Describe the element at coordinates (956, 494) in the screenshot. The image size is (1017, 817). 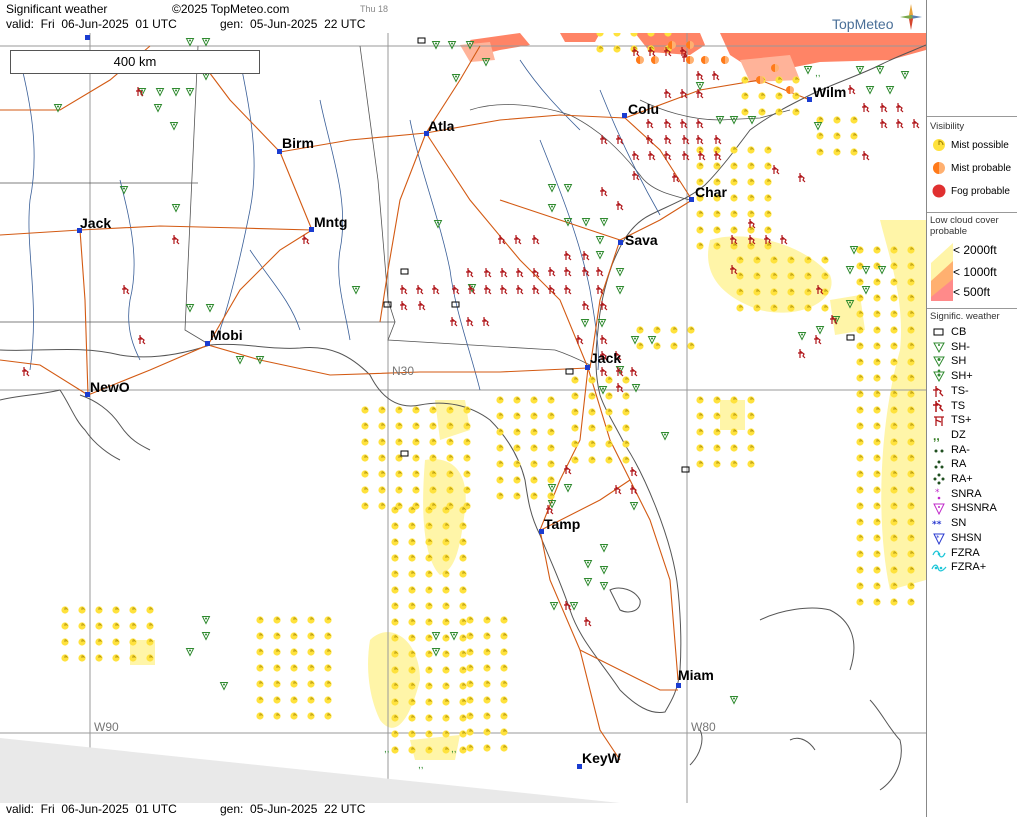
I see `legend-sigwx-item: * SNRA` at that location.